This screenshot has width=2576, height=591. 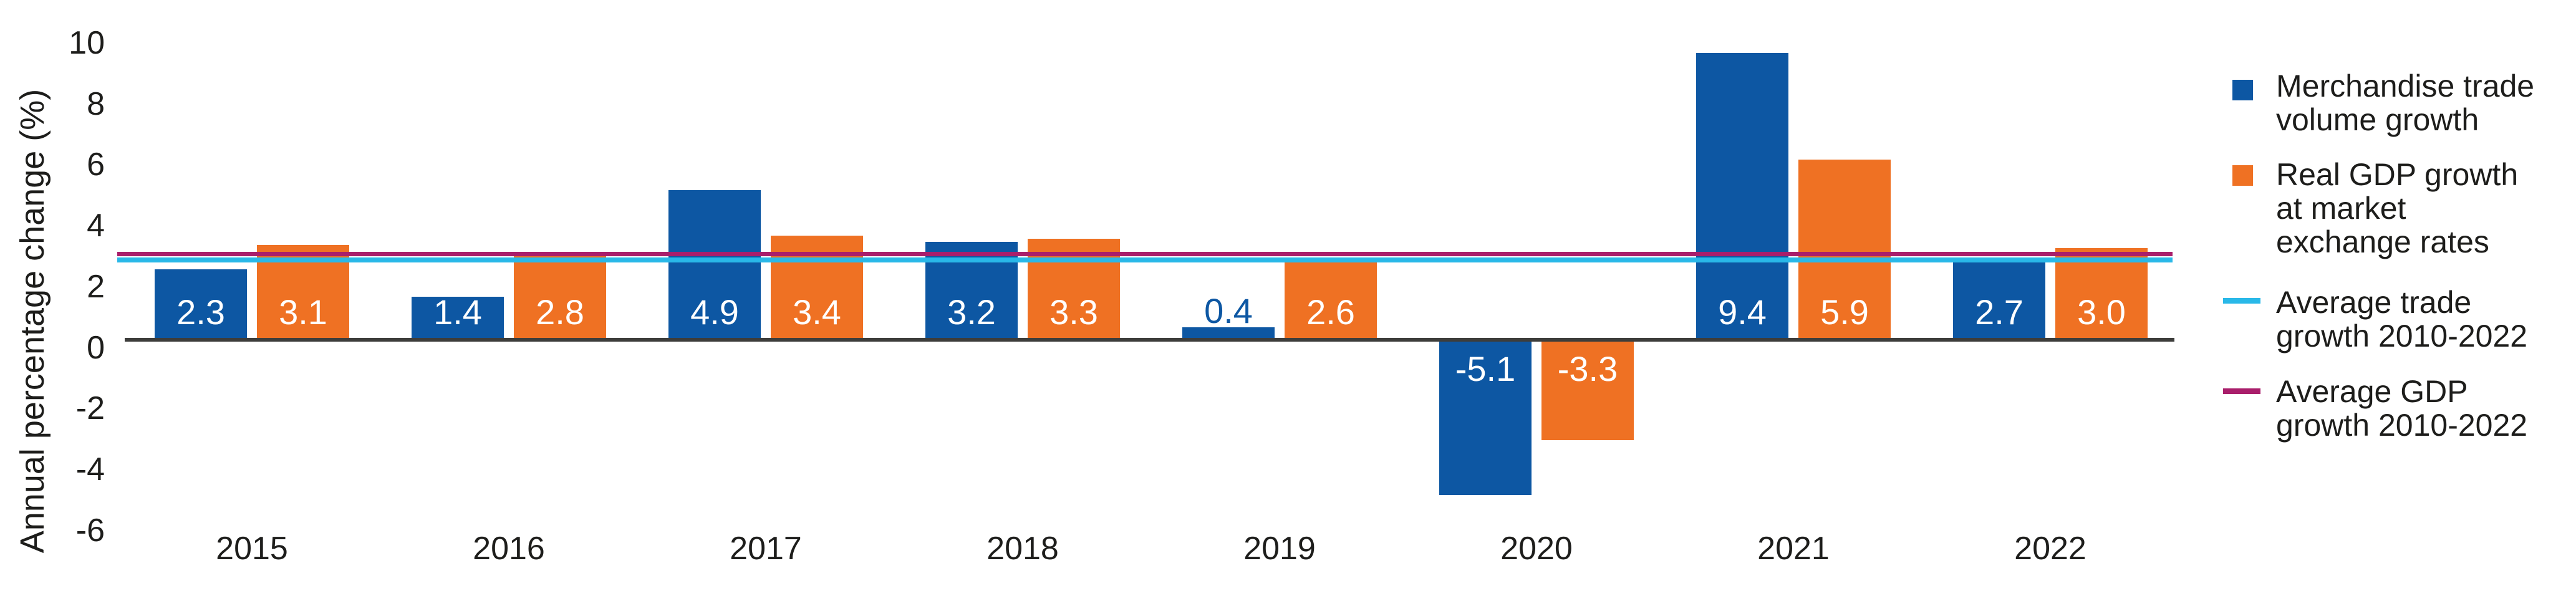 I want to click on x-label-2016: 2016, so click(x=509, y=549).